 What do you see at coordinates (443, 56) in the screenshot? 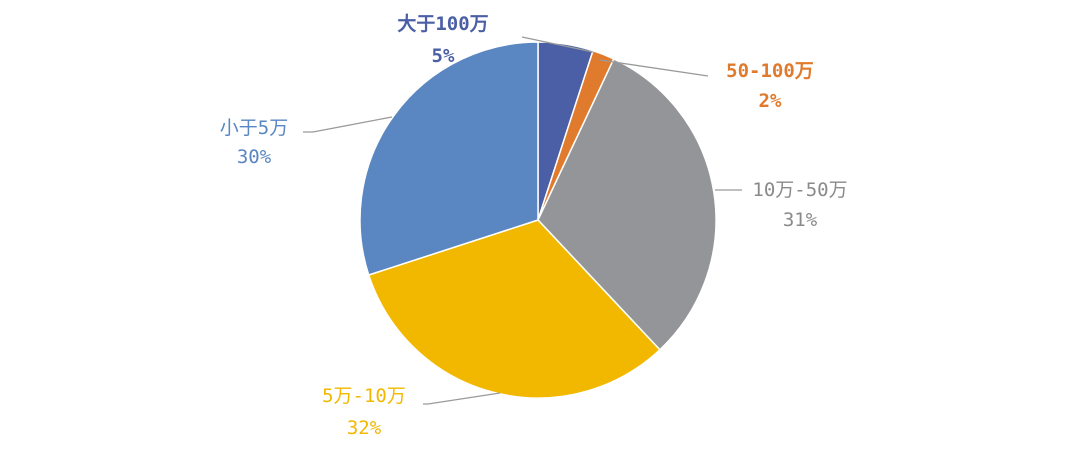
I see `slice-value-label-1: 5%` at bounding box center [443, 56].